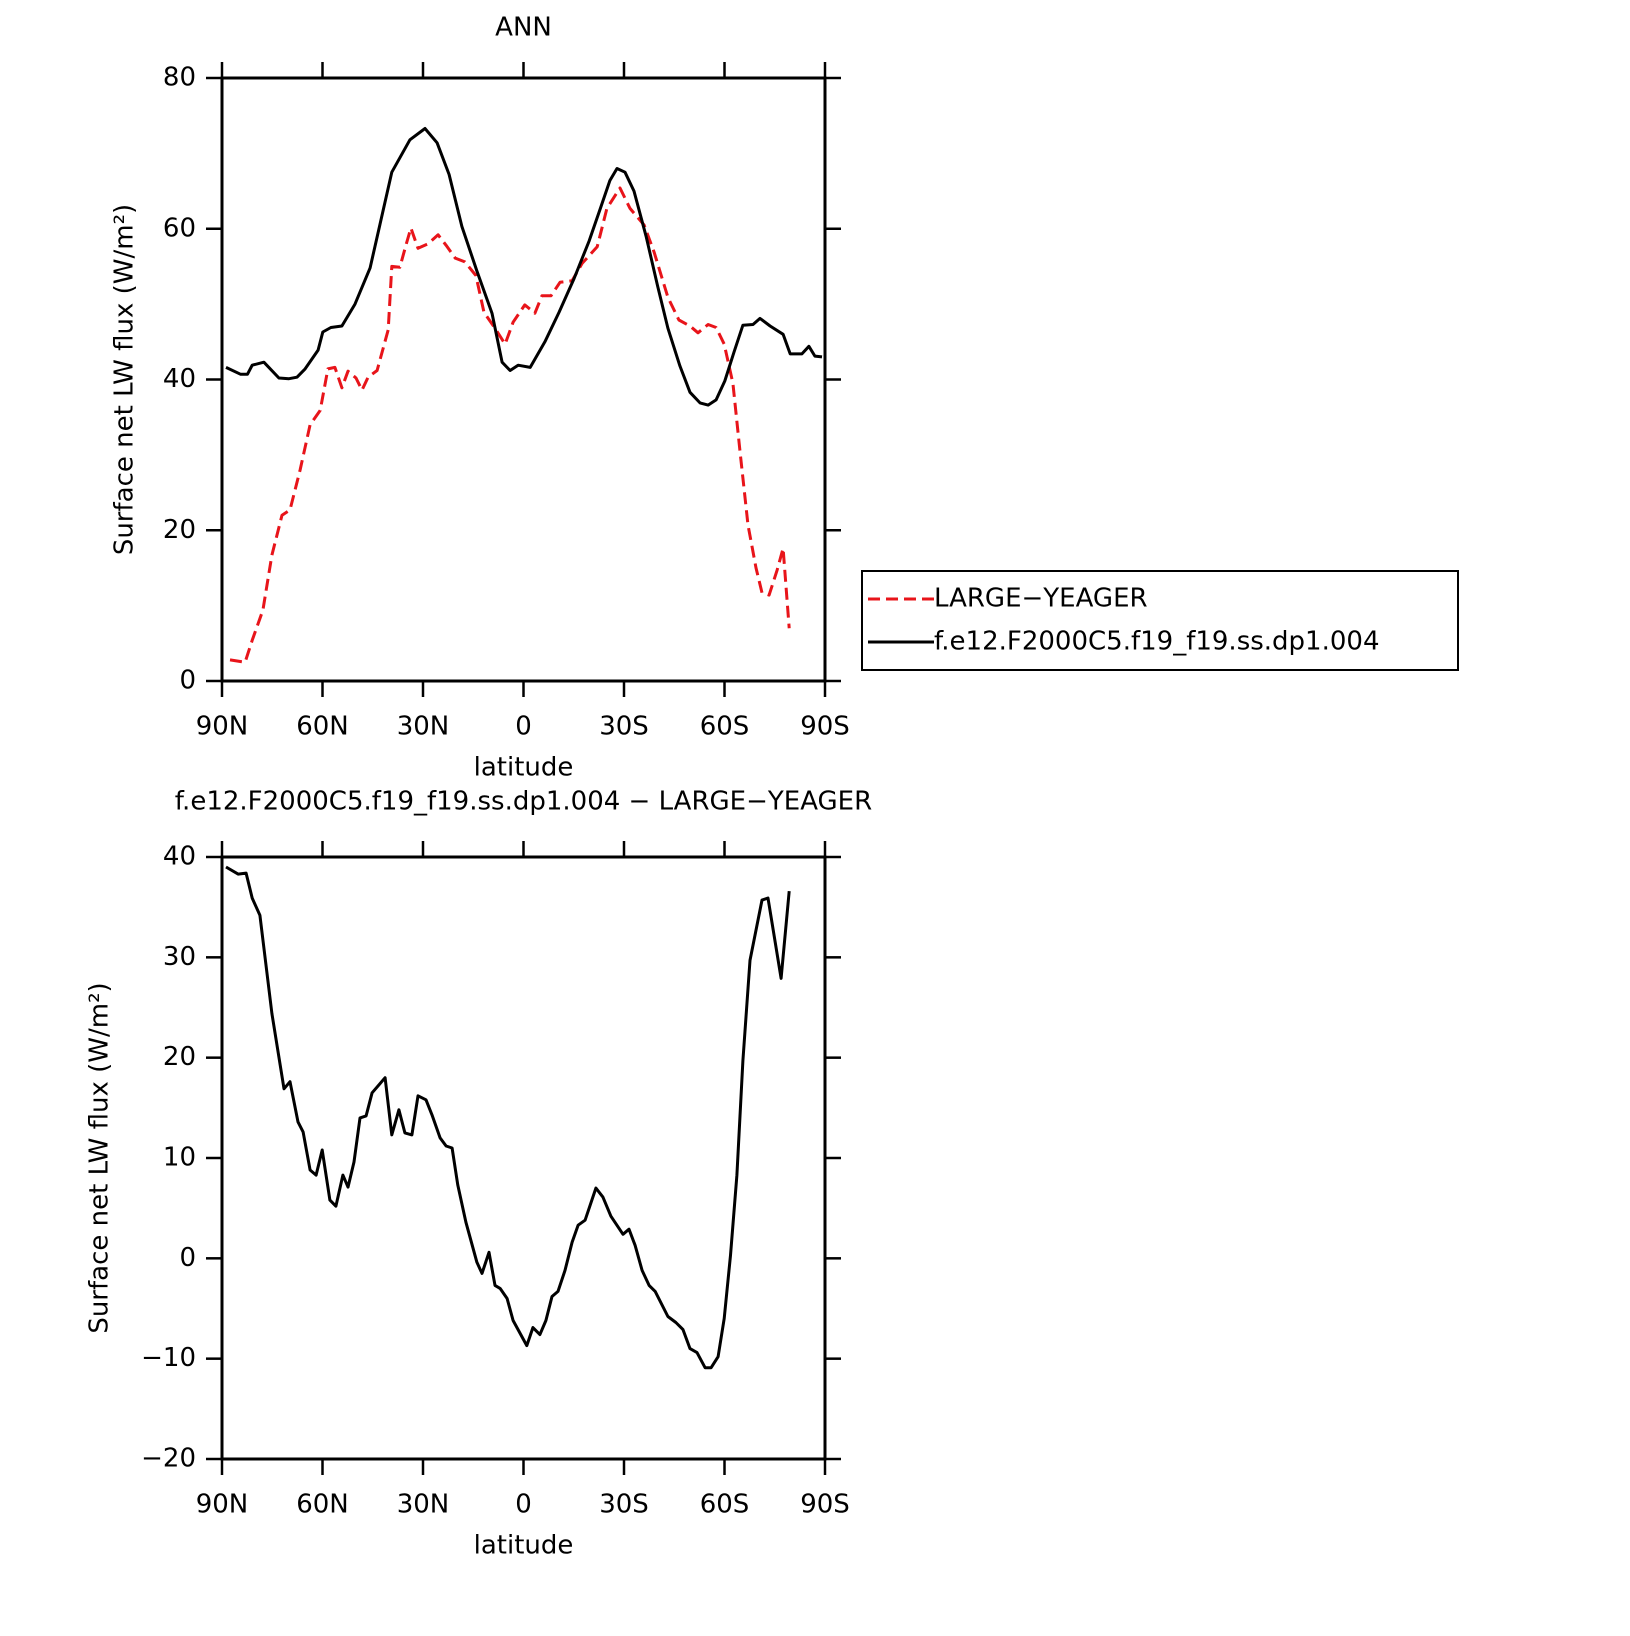  What do you see at coordinates (168, 1459) in the screenshot?
I see `y-tick-label: −20` at bounding box center [168, 1459].